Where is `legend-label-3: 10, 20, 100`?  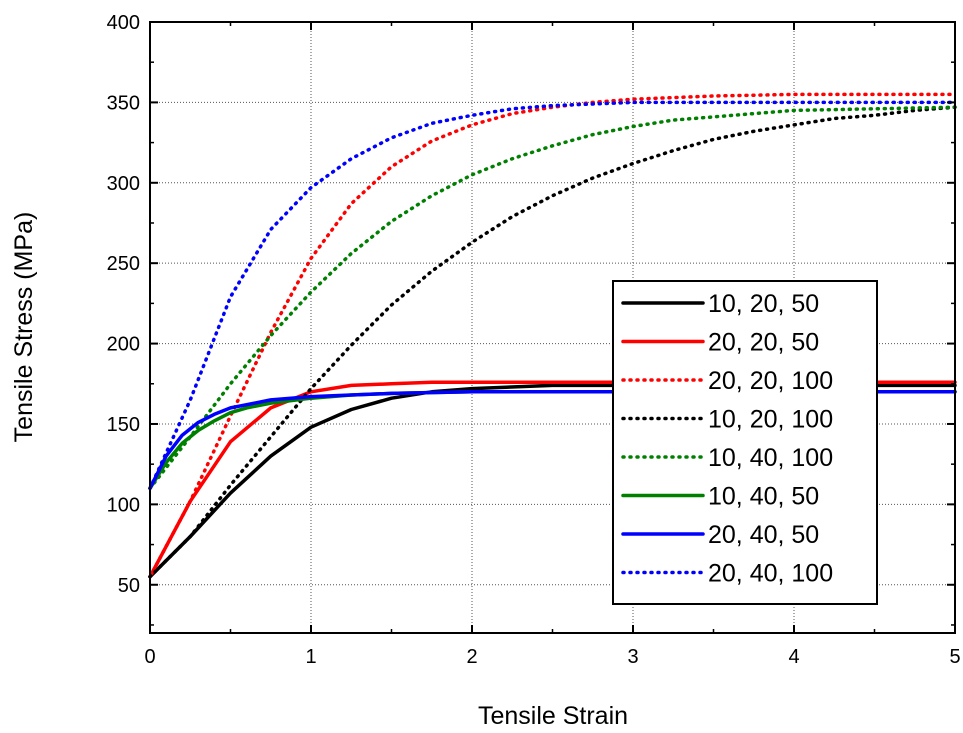
legend-label-3: 10, 20, 100 is located at coordinates (770, 420).